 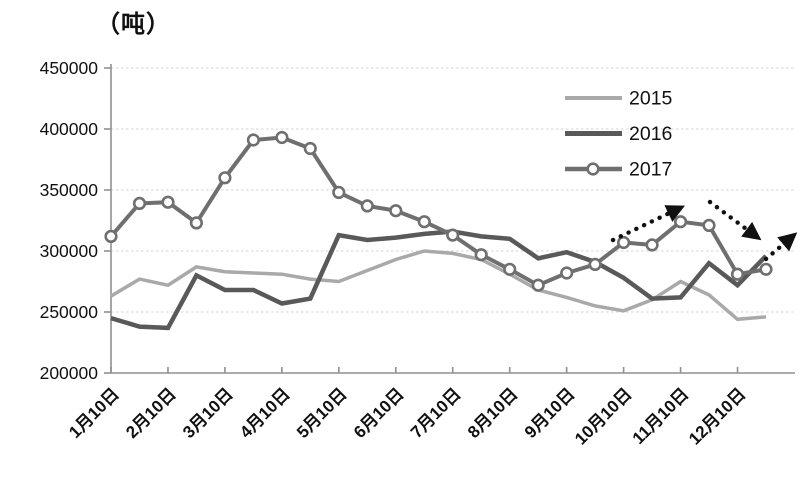 I want to click on y-tick-label: 350000, so click(x=69, y=190).